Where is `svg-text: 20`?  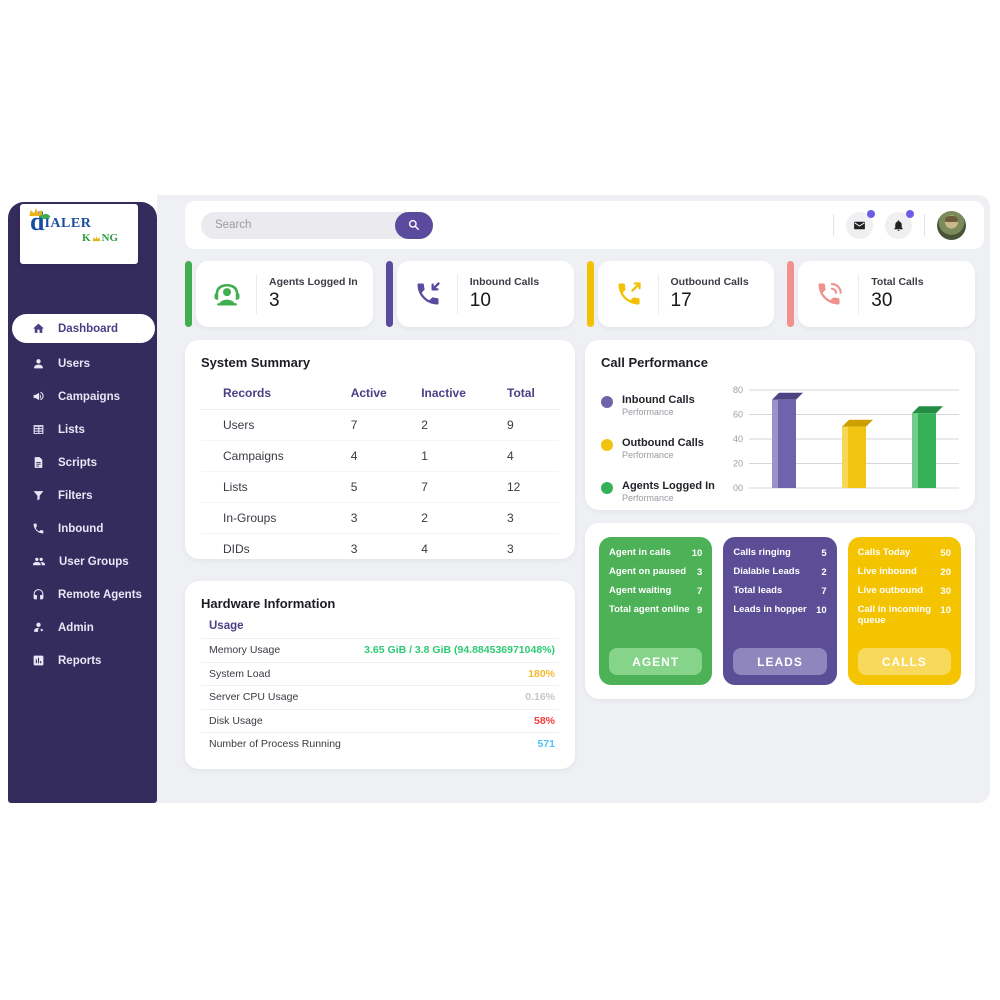
svg-text: 20 is located at coordinates (738, 464).